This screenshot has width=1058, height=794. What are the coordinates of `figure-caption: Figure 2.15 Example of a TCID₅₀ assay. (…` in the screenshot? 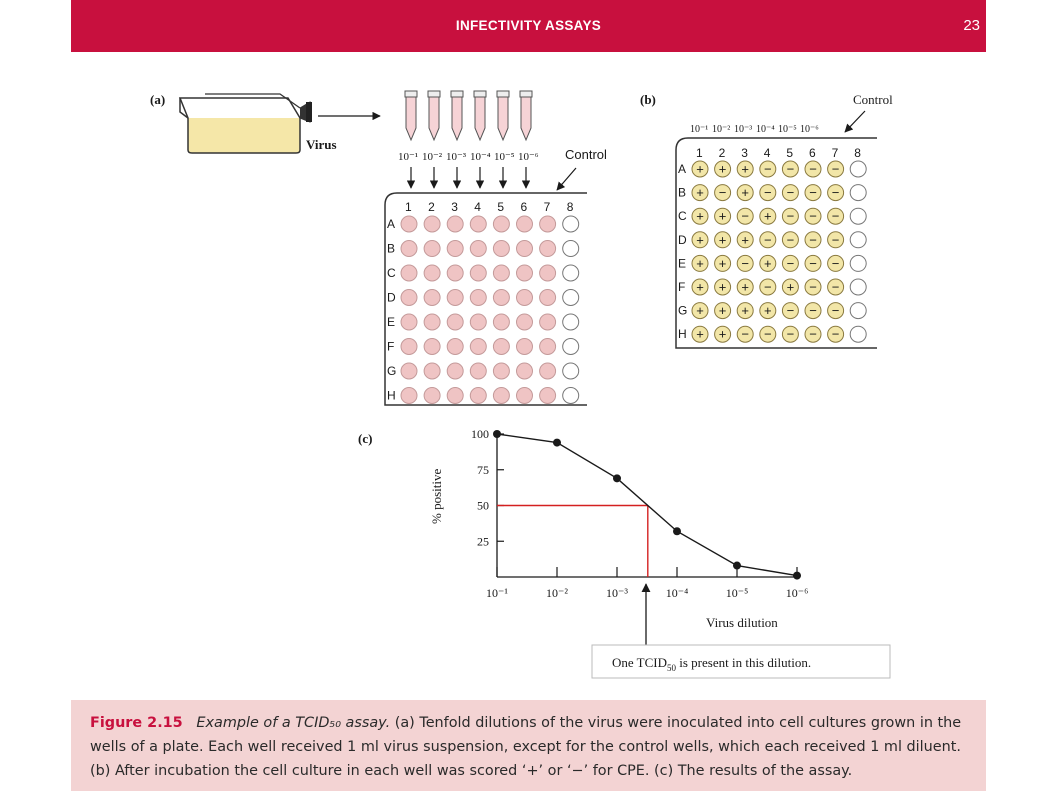 It's located at (530, 747).